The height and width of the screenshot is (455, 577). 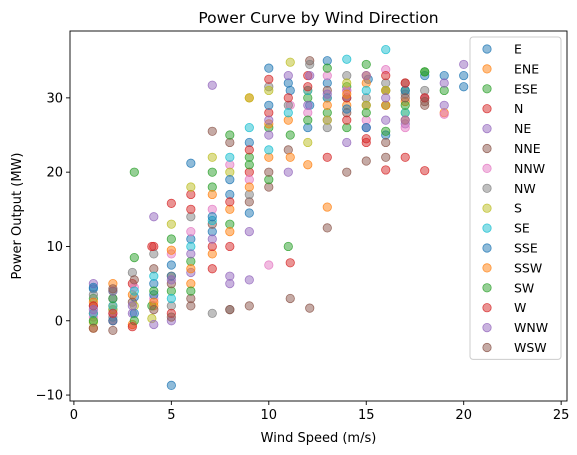 What do you see at coordinates (522, 228) in the screenshot?
I see `legend-label: SE` at bounding box center [522, 228].